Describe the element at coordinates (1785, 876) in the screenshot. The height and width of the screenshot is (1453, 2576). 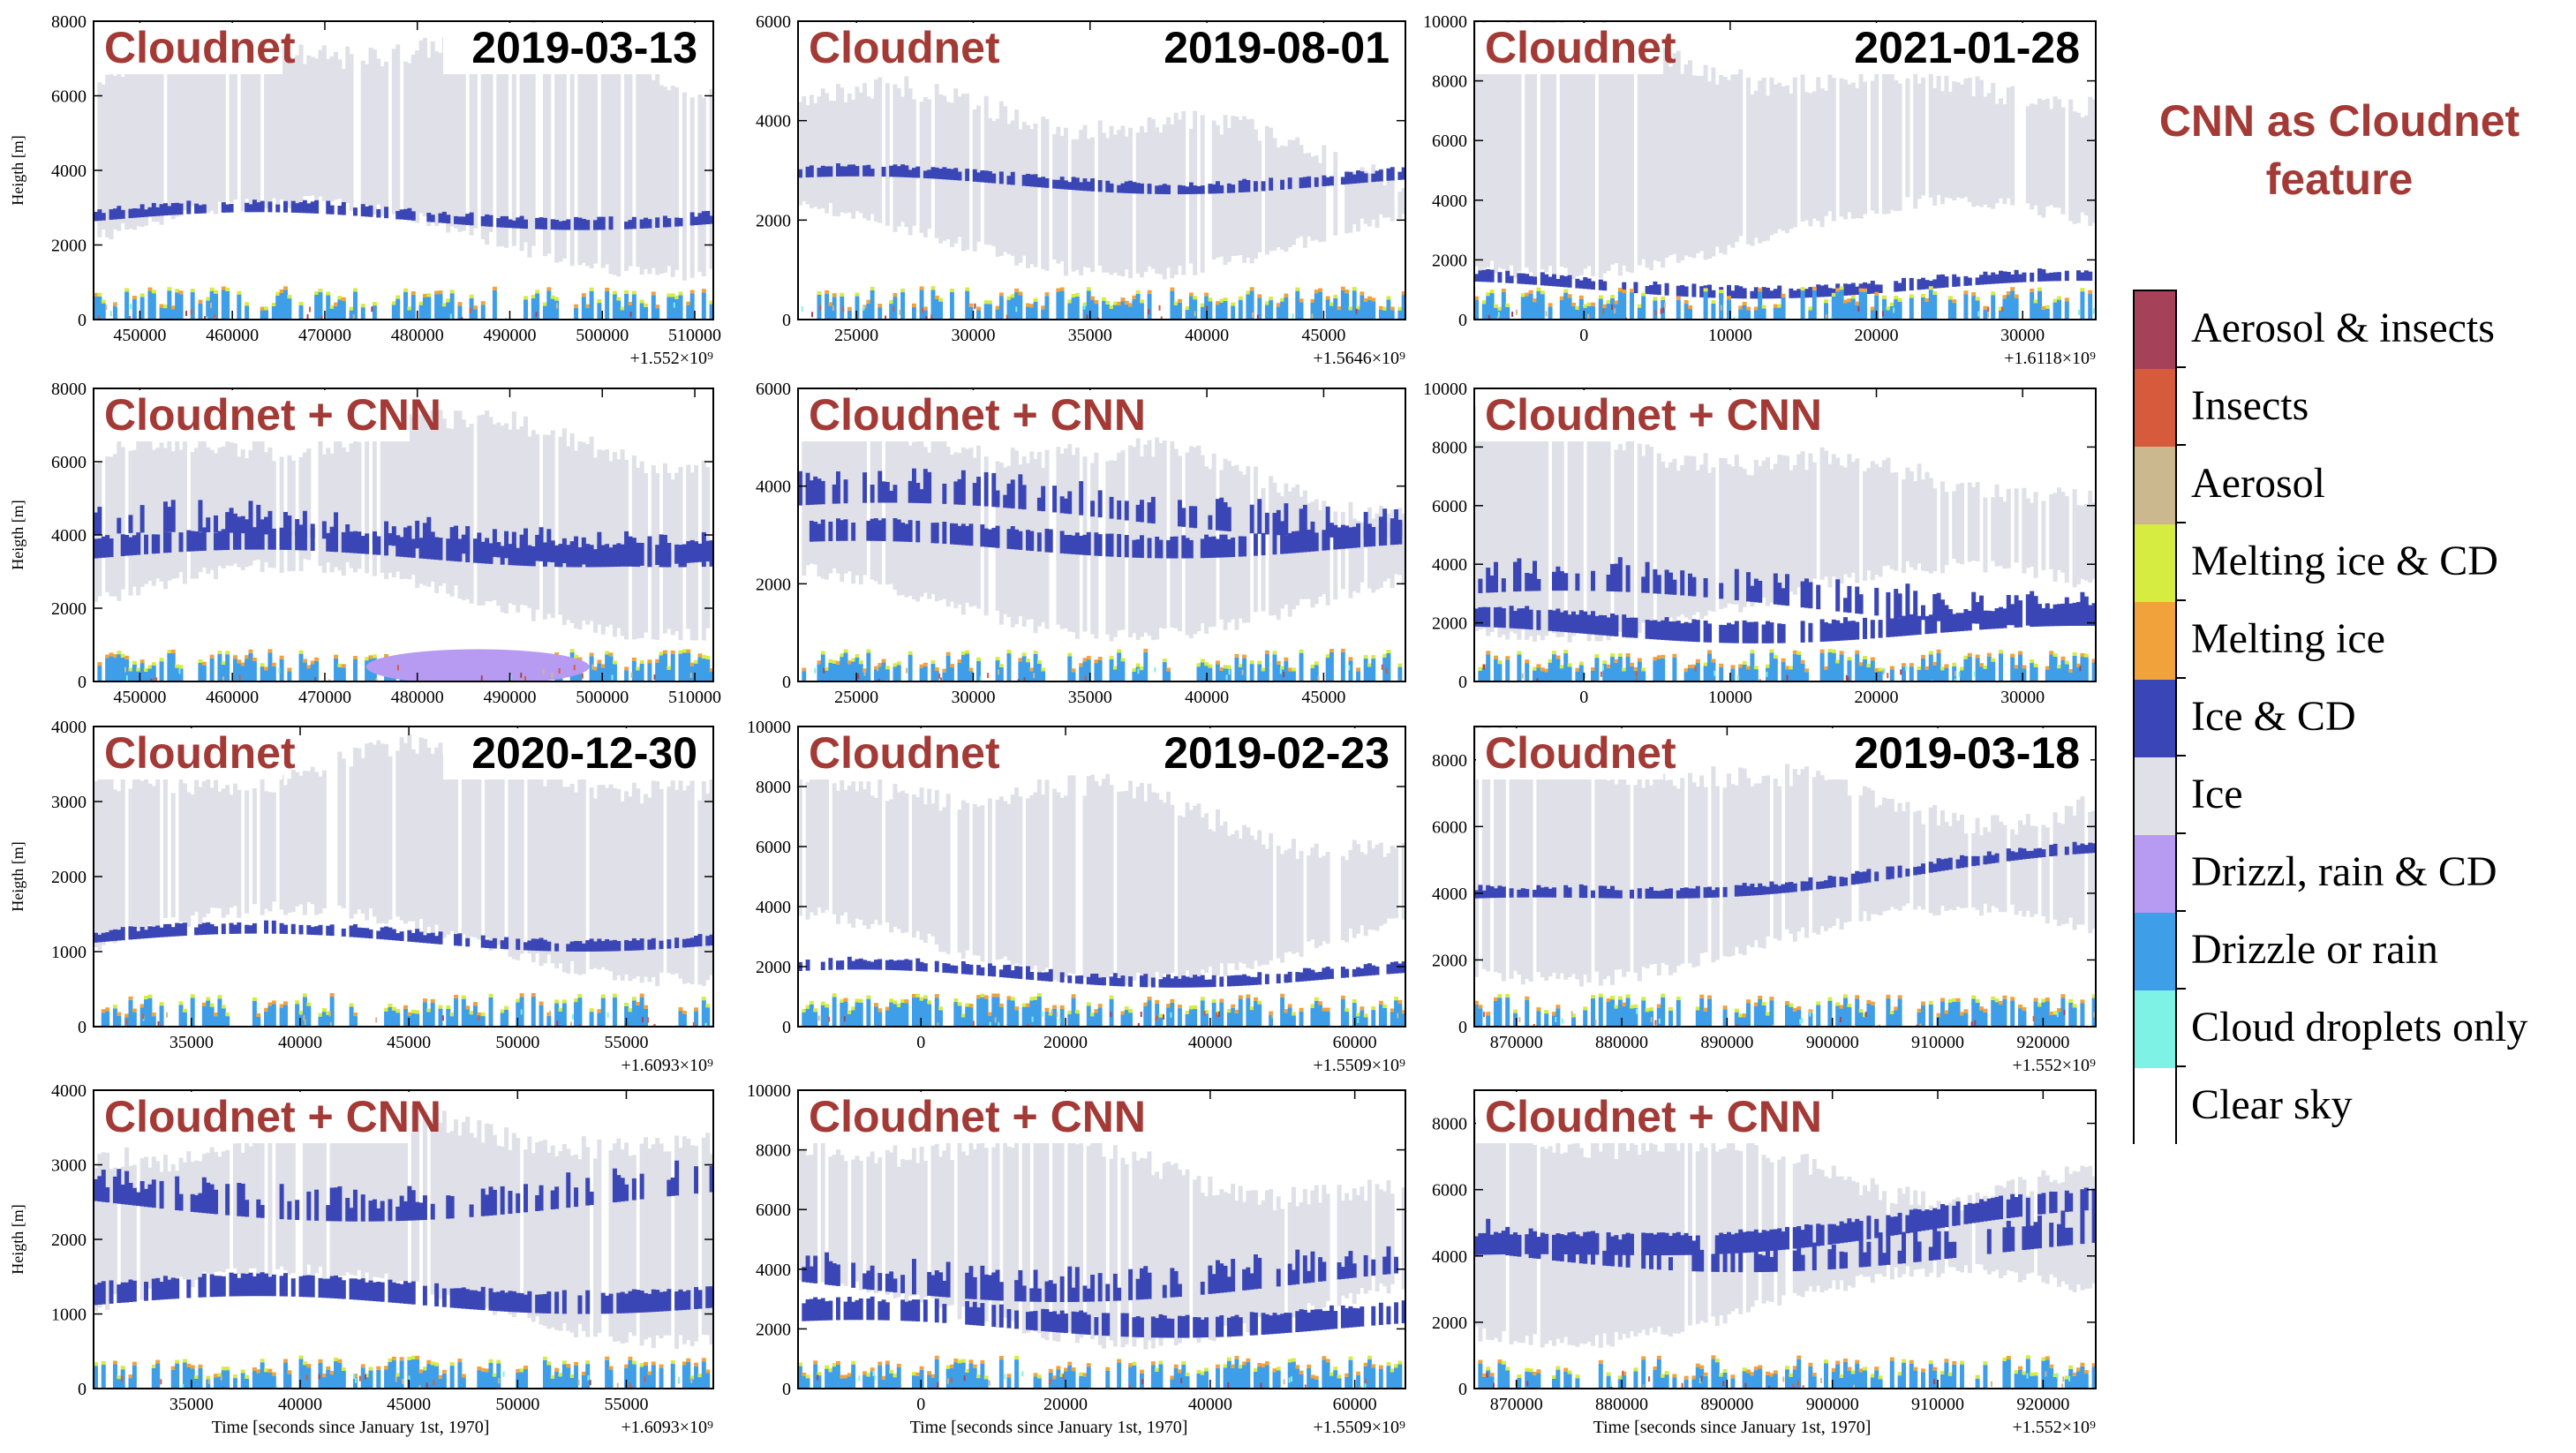
I see `panel-plot-area` at that location.